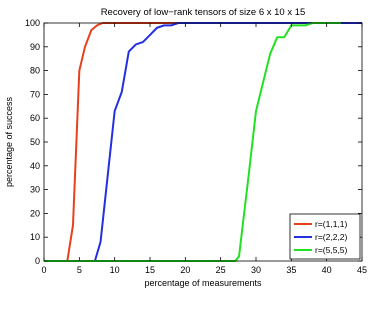 This screenshot has height=320, width=386. I want to click on y-tick-label: 90, so click(35, 47).